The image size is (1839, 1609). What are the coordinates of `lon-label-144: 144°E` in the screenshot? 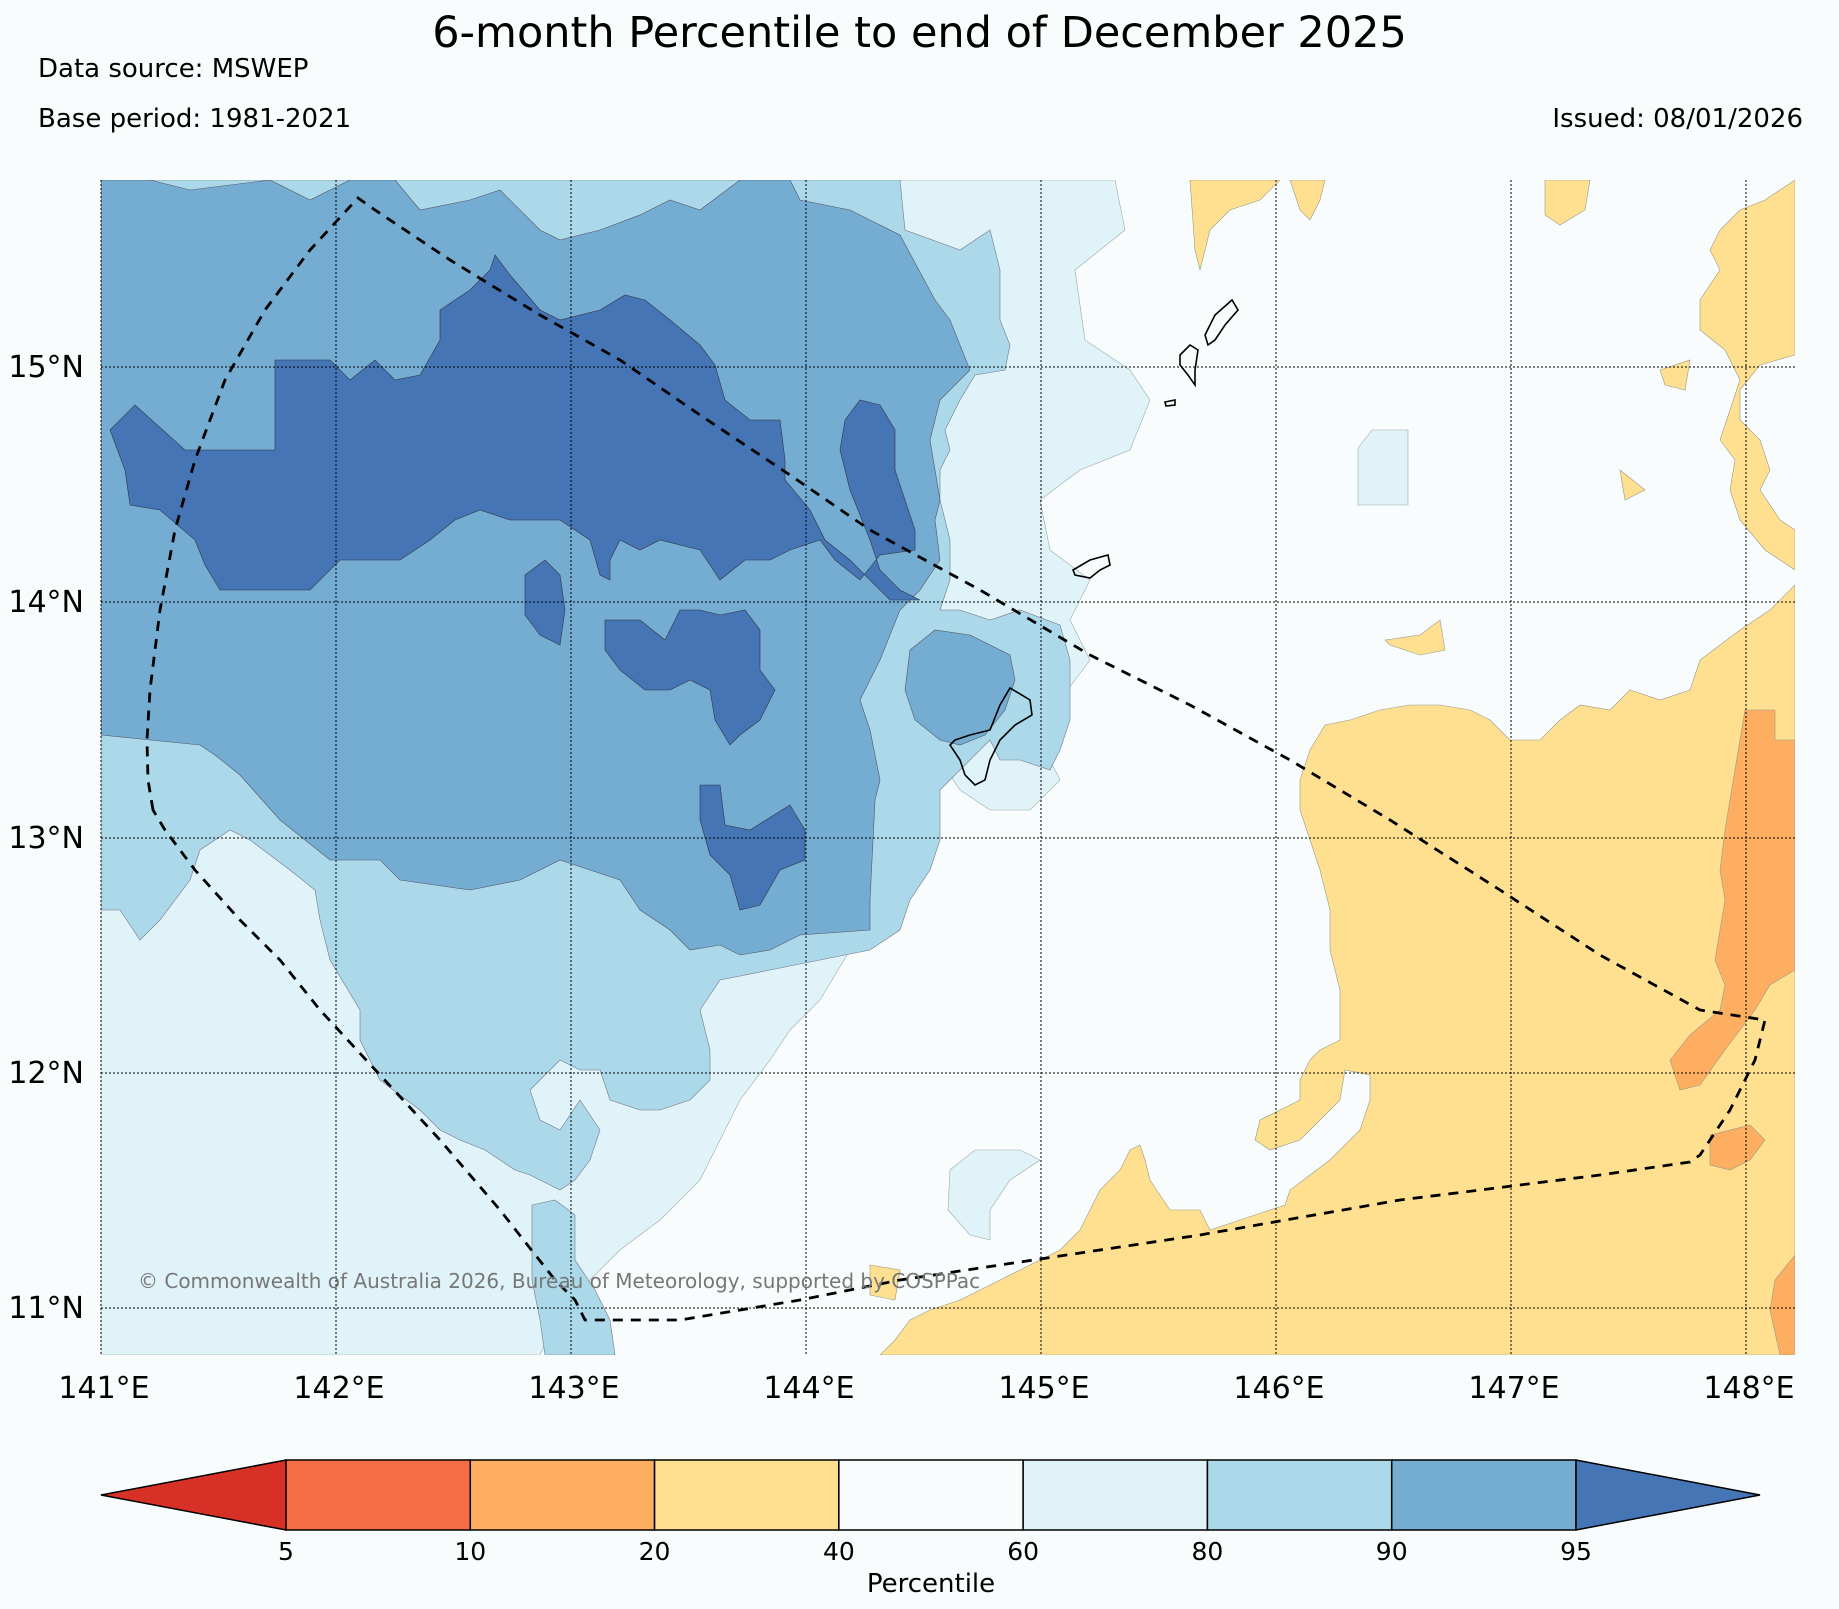 It's located at (808, 1388).